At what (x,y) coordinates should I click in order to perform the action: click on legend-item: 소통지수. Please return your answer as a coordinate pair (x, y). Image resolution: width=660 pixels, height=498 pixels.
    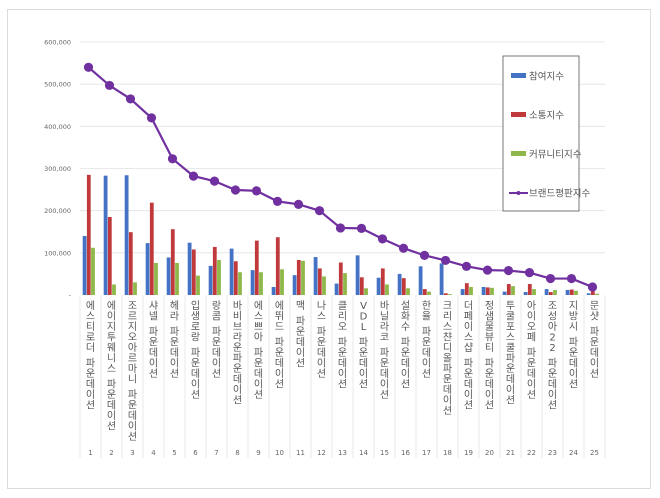
    Looking at the image, I should click on (537, 116).